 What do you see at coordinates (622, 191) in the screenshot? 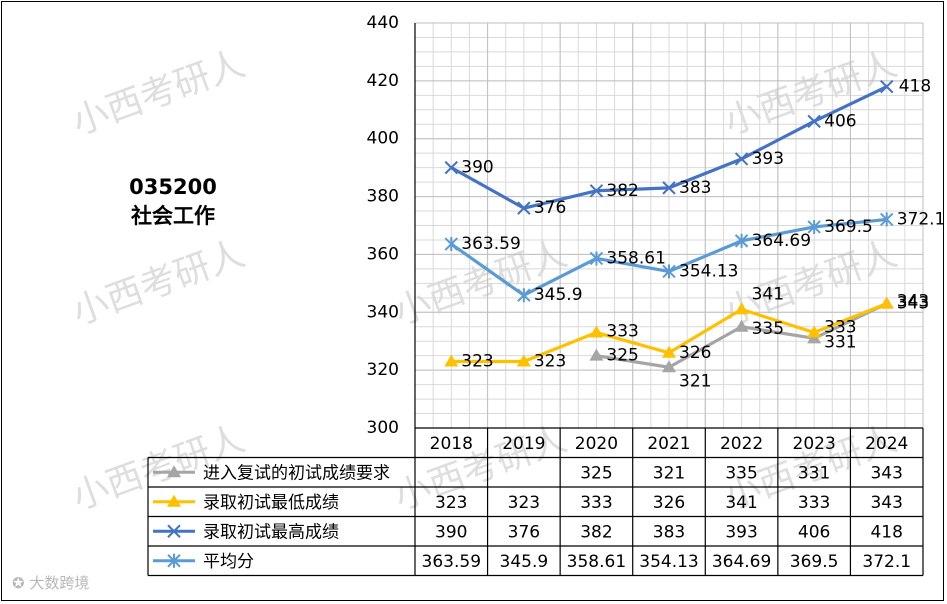
I see `data-label: 382` at bounding box center [622, 191].